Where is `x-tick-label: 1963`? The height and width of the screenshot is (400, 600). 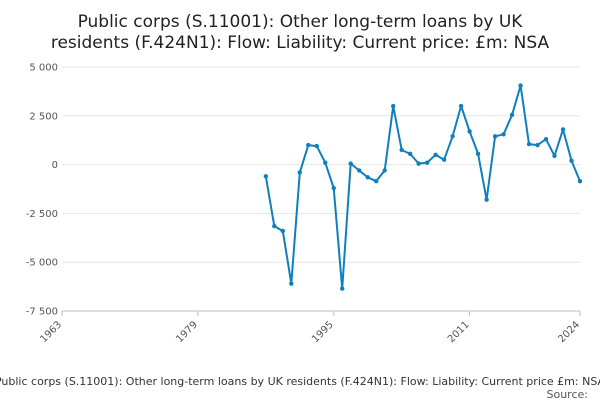
x-tick-label: 1963 is located at coordinates (51, 332).